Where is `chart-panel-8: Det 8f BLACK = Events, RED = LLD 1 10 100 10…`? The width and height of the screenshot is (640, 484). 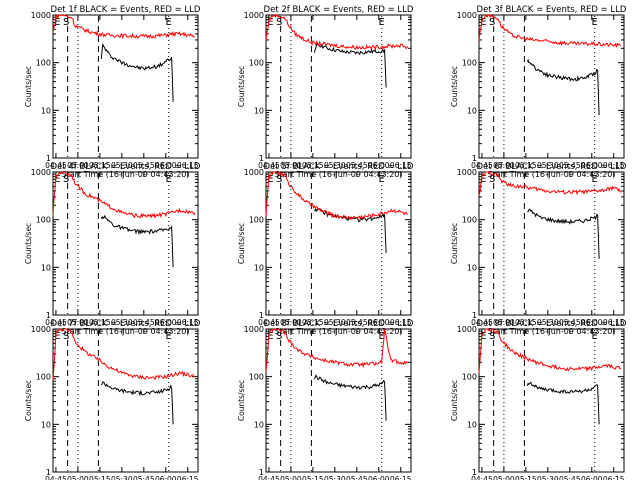
chart-panel-8: Det 8f BLACK = Events, RED = LLD 1 10 100 10… is located at coordinates (325, 401).